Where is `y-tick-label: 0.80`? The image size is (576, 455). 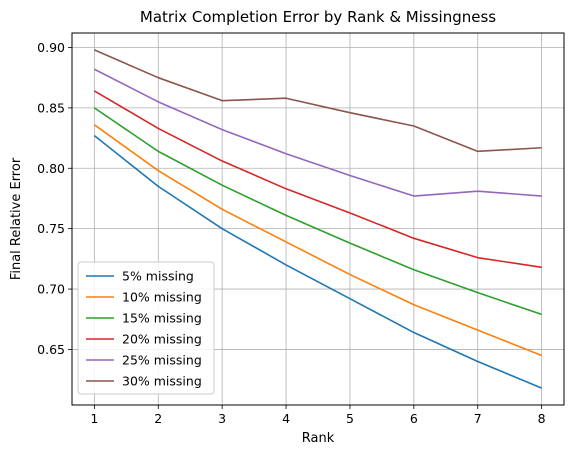
y-tick-label: 0.80 is located at coordinates (51, 168).